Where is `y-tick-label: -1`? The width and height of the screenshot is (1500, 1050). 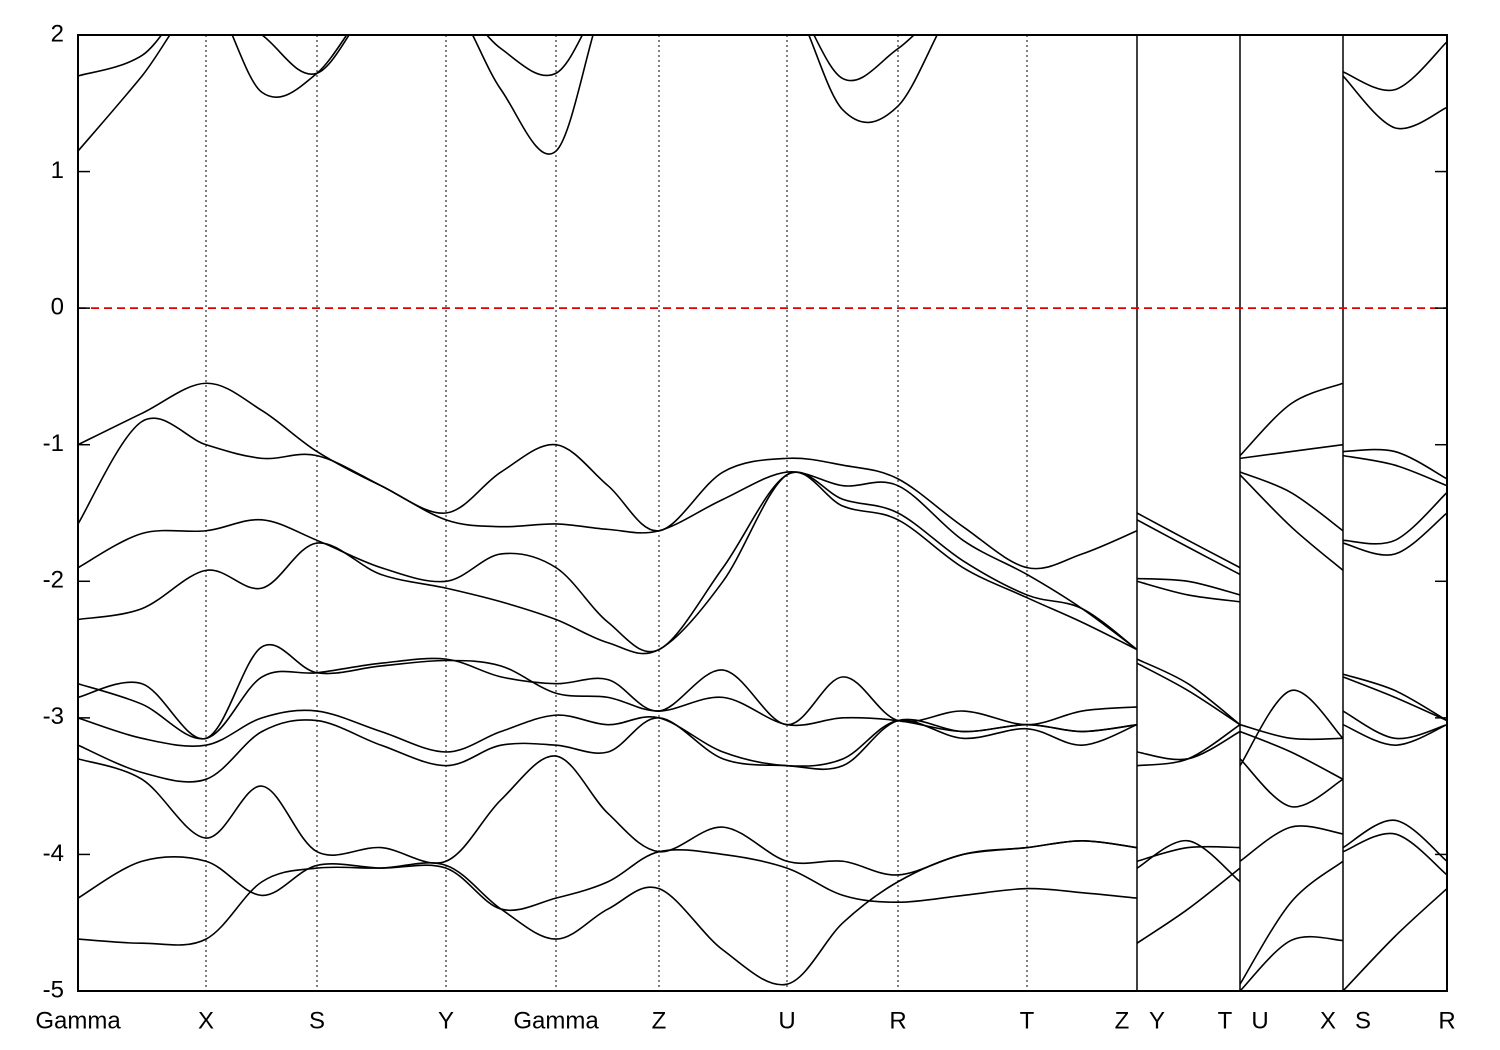
y-tick-label: -1 is located at coordinates (53, 443).